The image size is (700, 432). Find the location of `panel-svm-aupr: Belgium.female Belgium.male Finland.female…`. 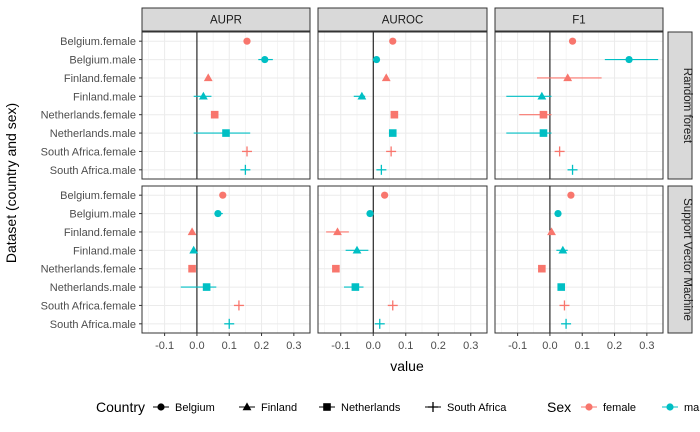

panel-svm-aupr: Belgium.female Belgium.male Finland.female… is located at coordinates (176, 268).